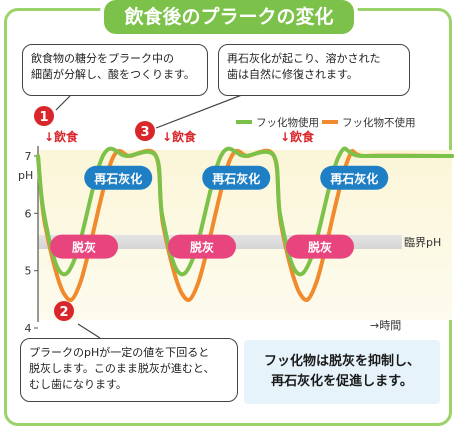 The image size is (458, 432). Describe the element at coordinates (326, 122) in the screenshot. I see `legend: フッ化物使用 フッ化物不使用` at that location.